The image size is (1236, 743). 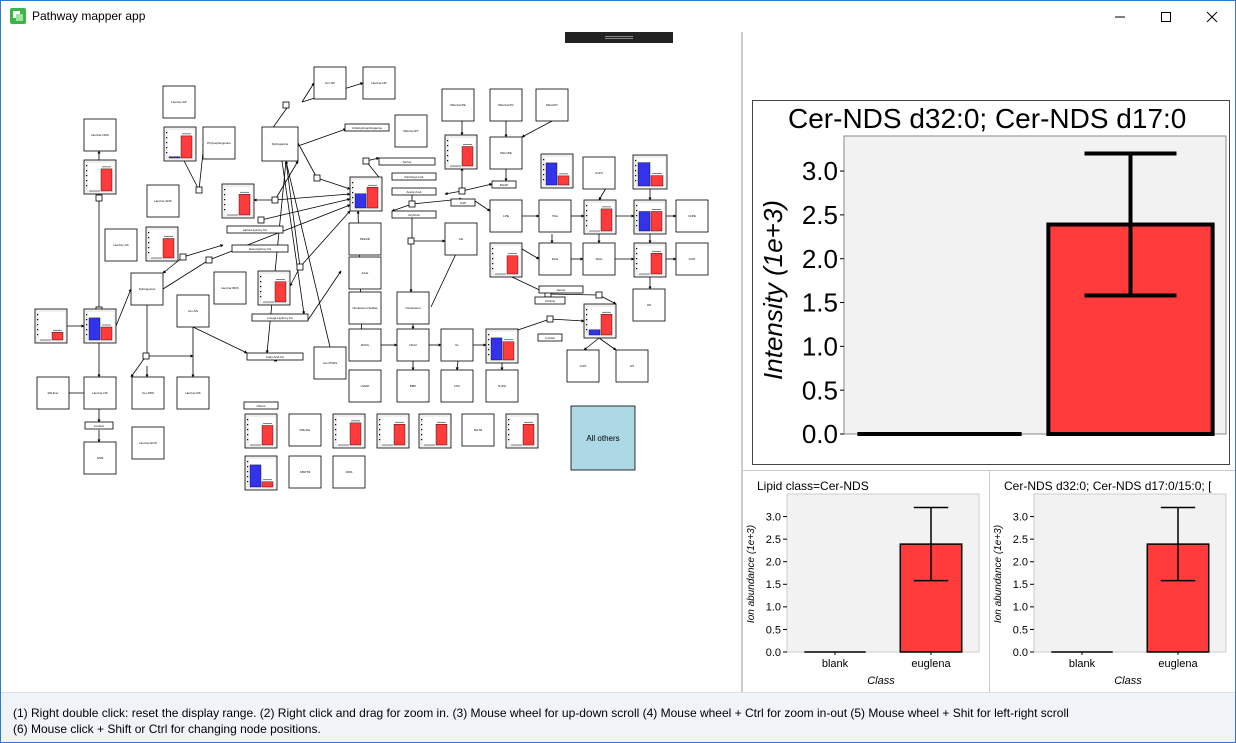 I want to click on vertical-splitter, so click(x=742, y=362).